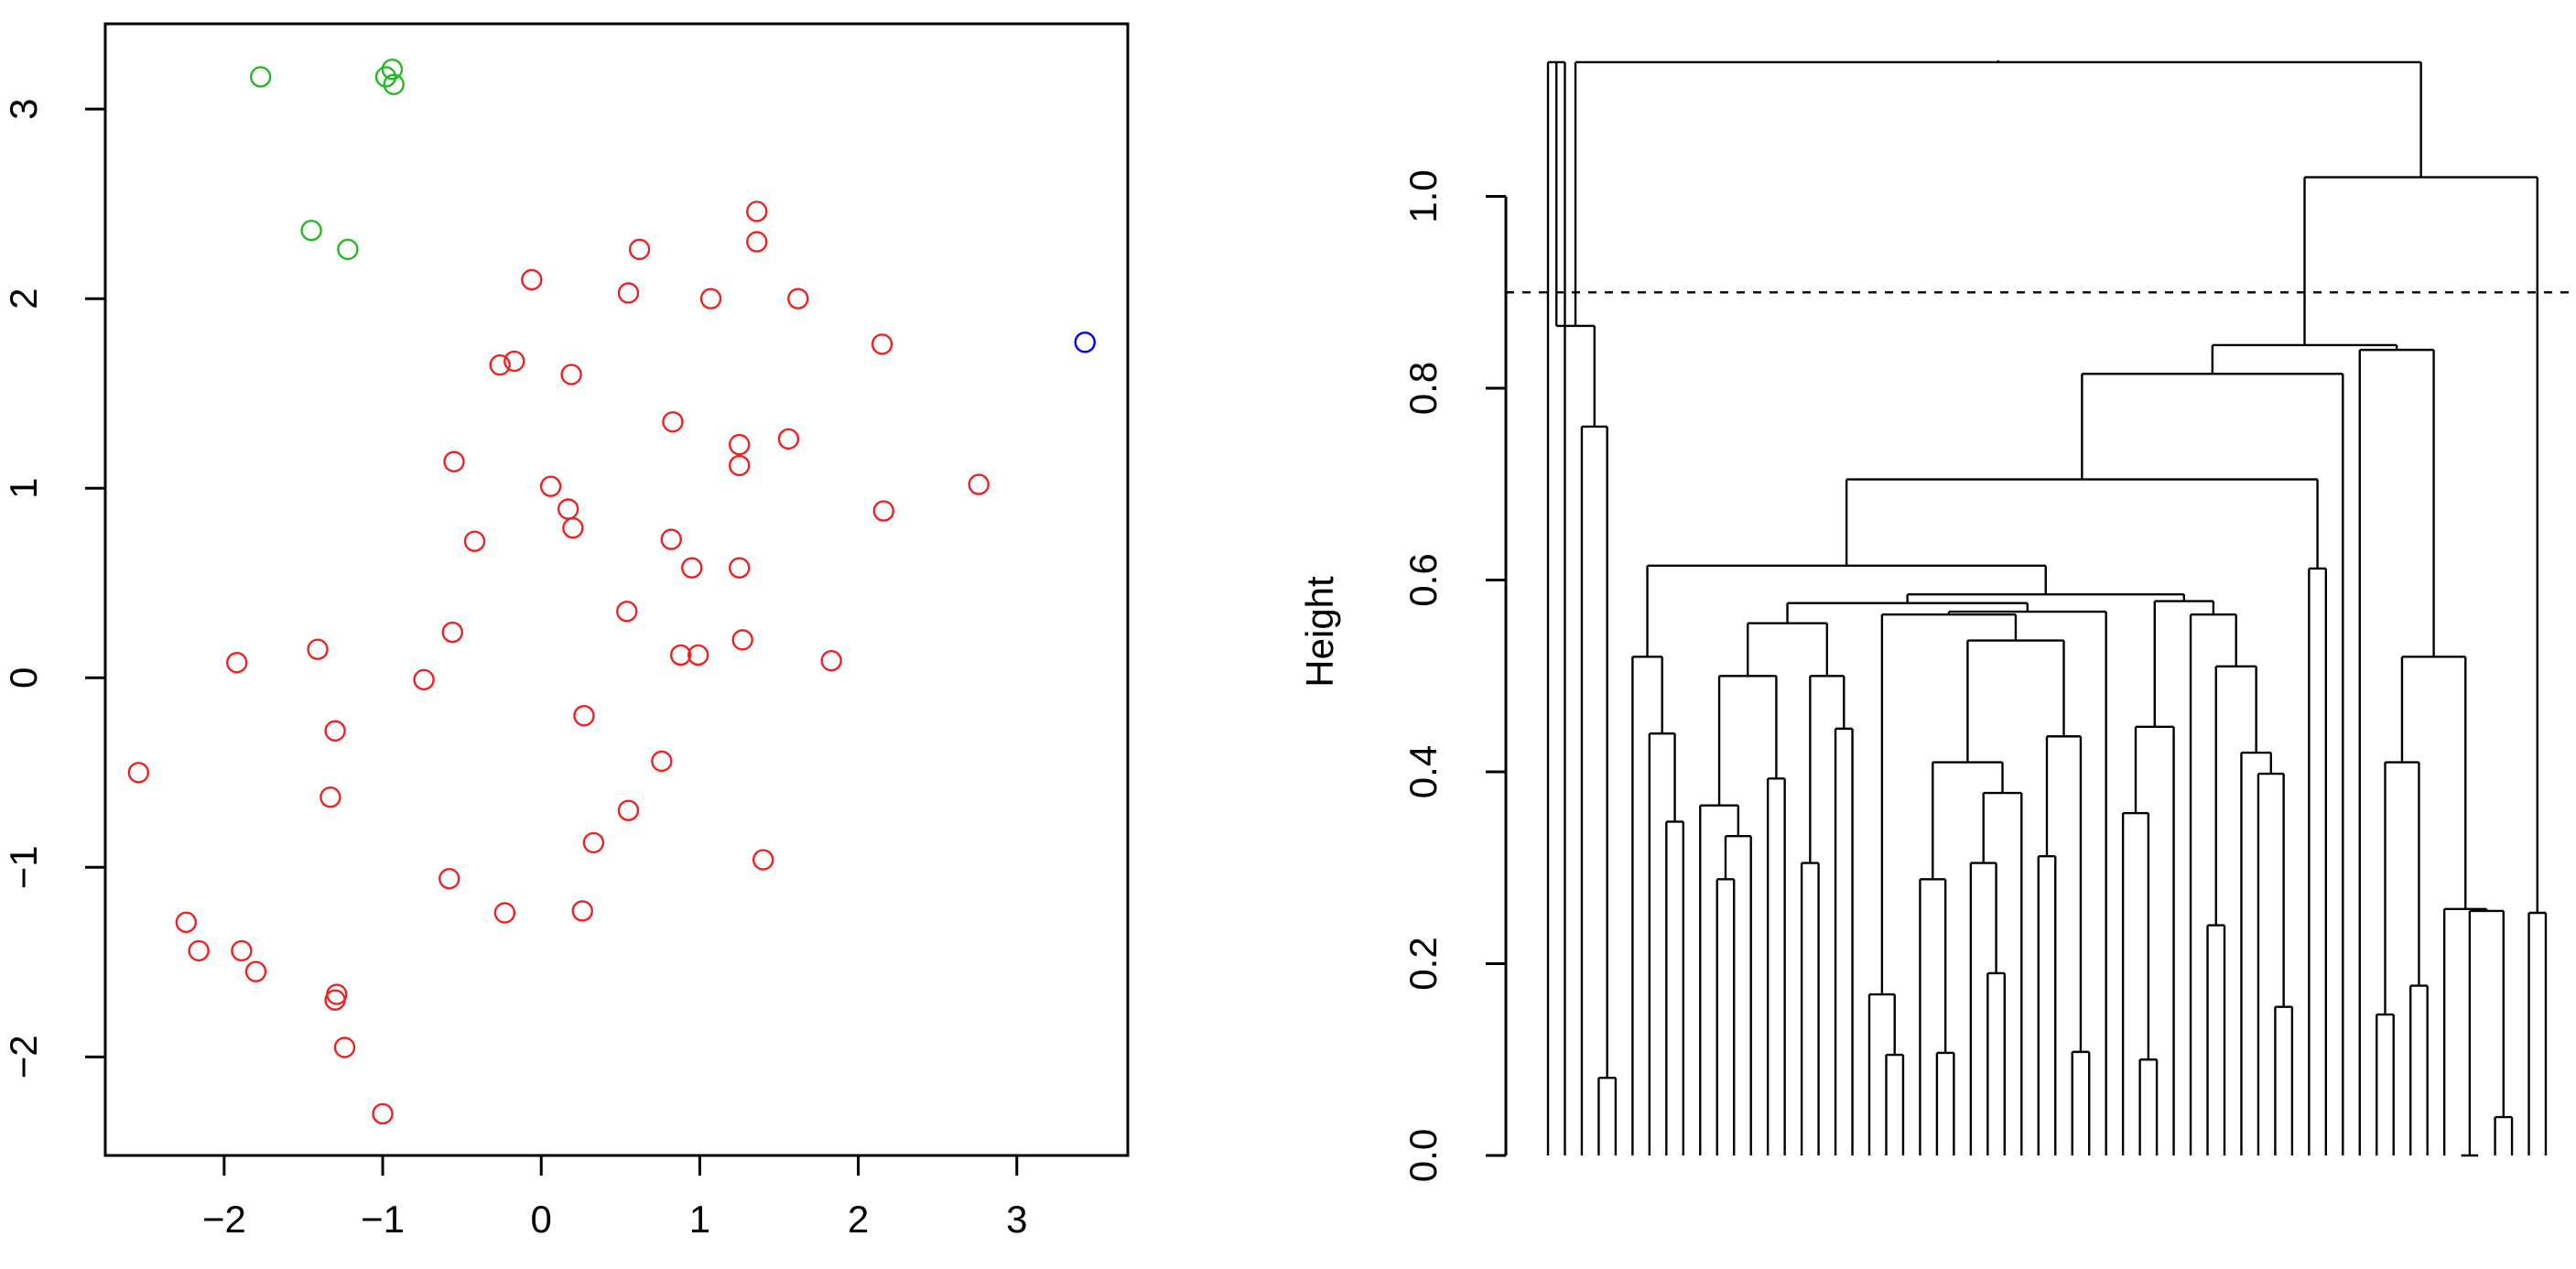 This screenshot has width=2576, height=1269. Describe the element at coordinates (24, 489) in the screenshot. I see `y-tick-label: 1` at that location.